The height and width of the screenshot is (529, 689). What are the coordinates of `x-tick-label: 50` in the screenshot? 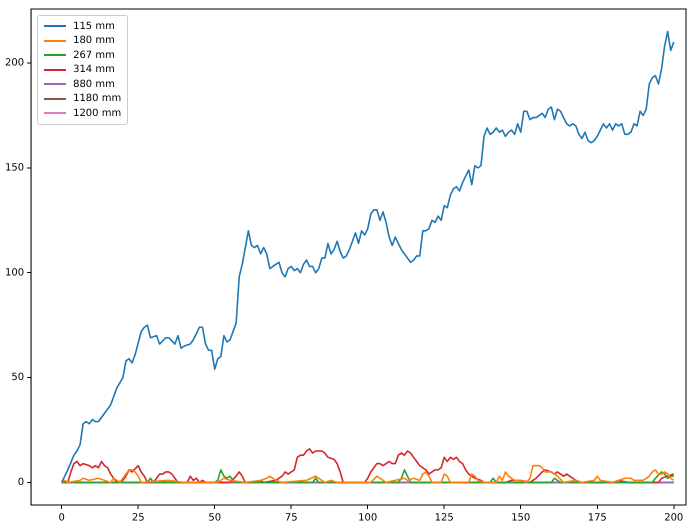 It's located at (215, 518).